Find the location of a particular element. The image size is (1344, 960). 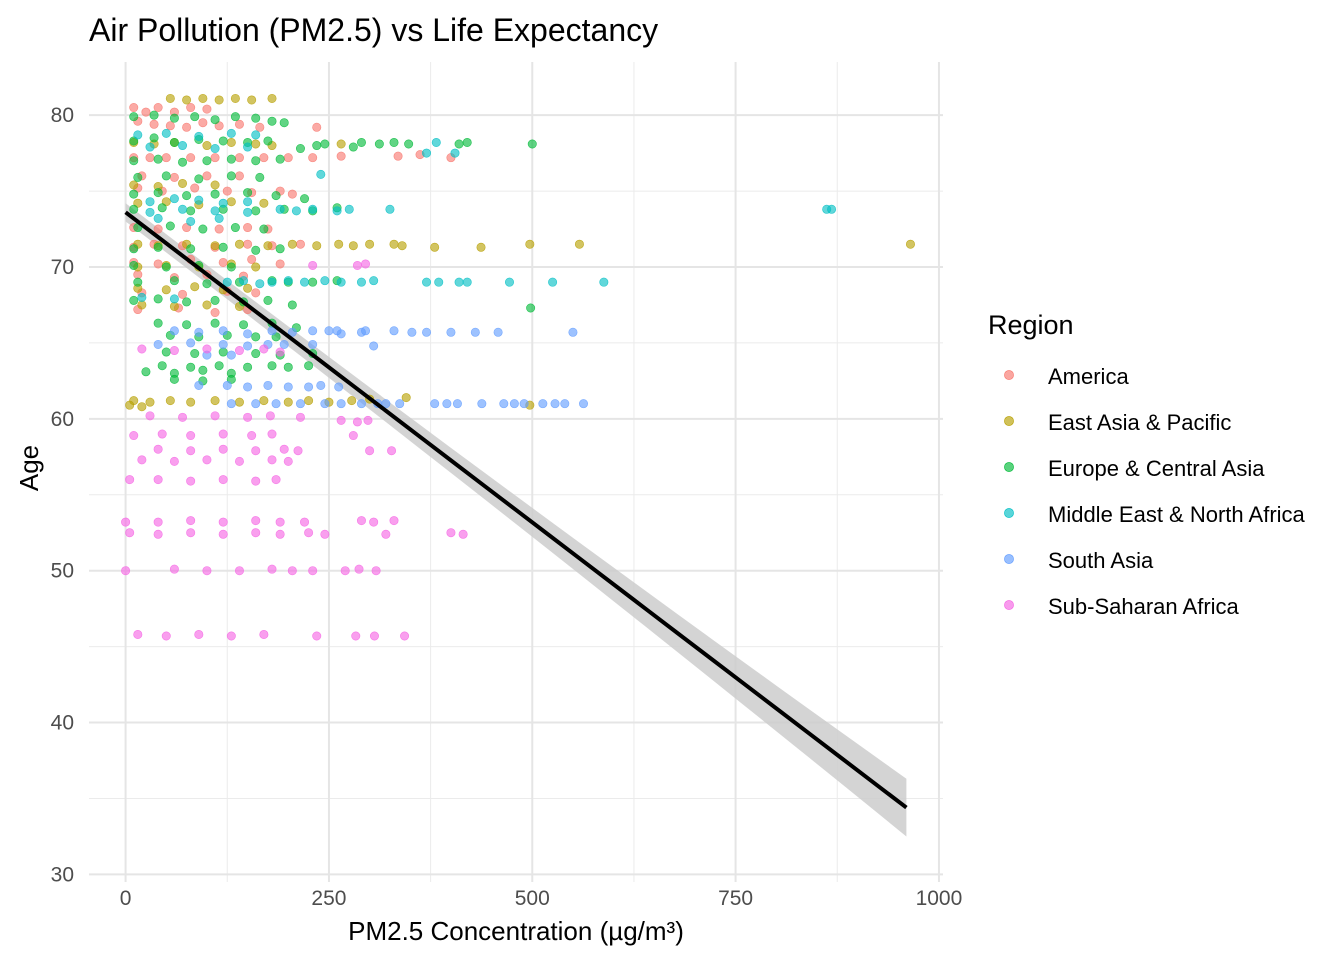

y-tick-label: 80 is located at coordinates (62, 115).